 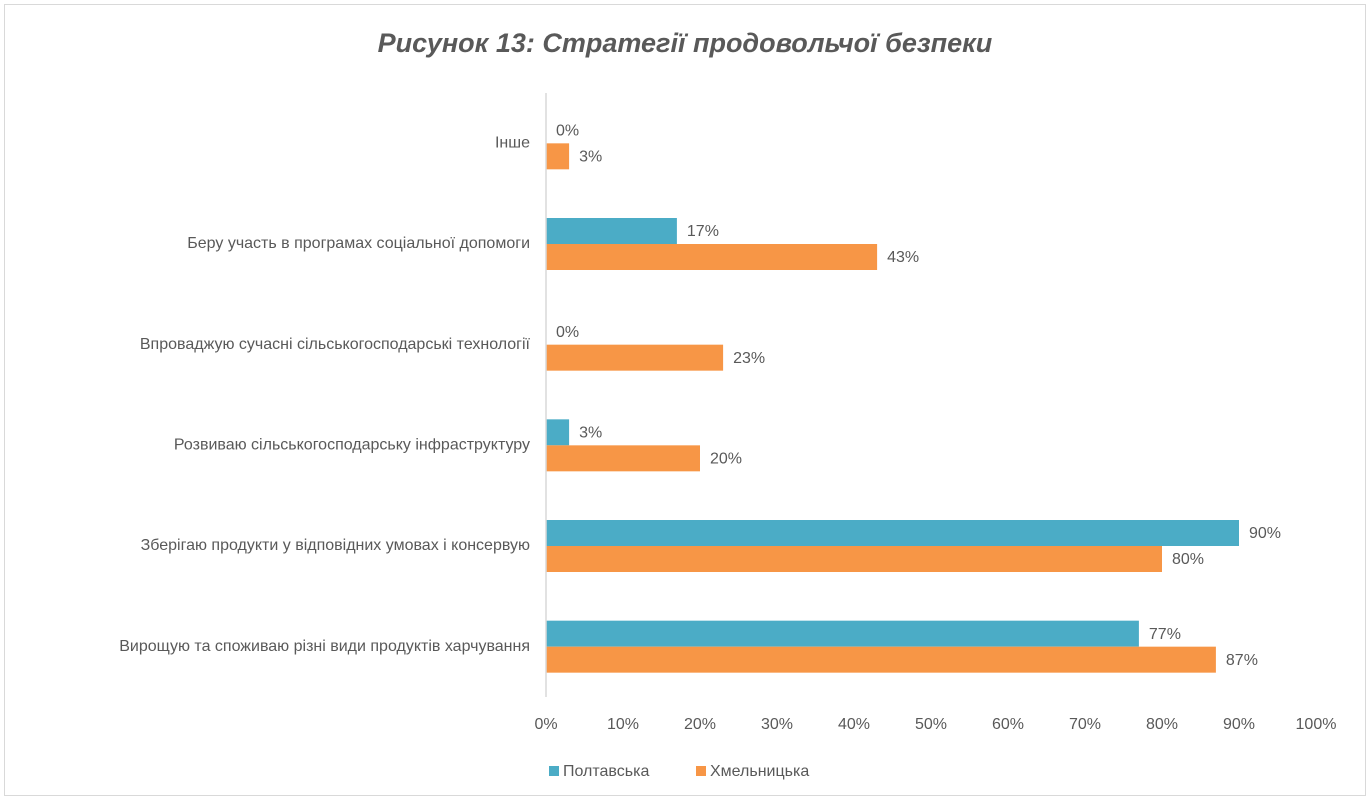 What do you see at coordinates (931, 724) in the screenshot?
I see `x-tick-label: 50%` at bounding box center [931, 724].